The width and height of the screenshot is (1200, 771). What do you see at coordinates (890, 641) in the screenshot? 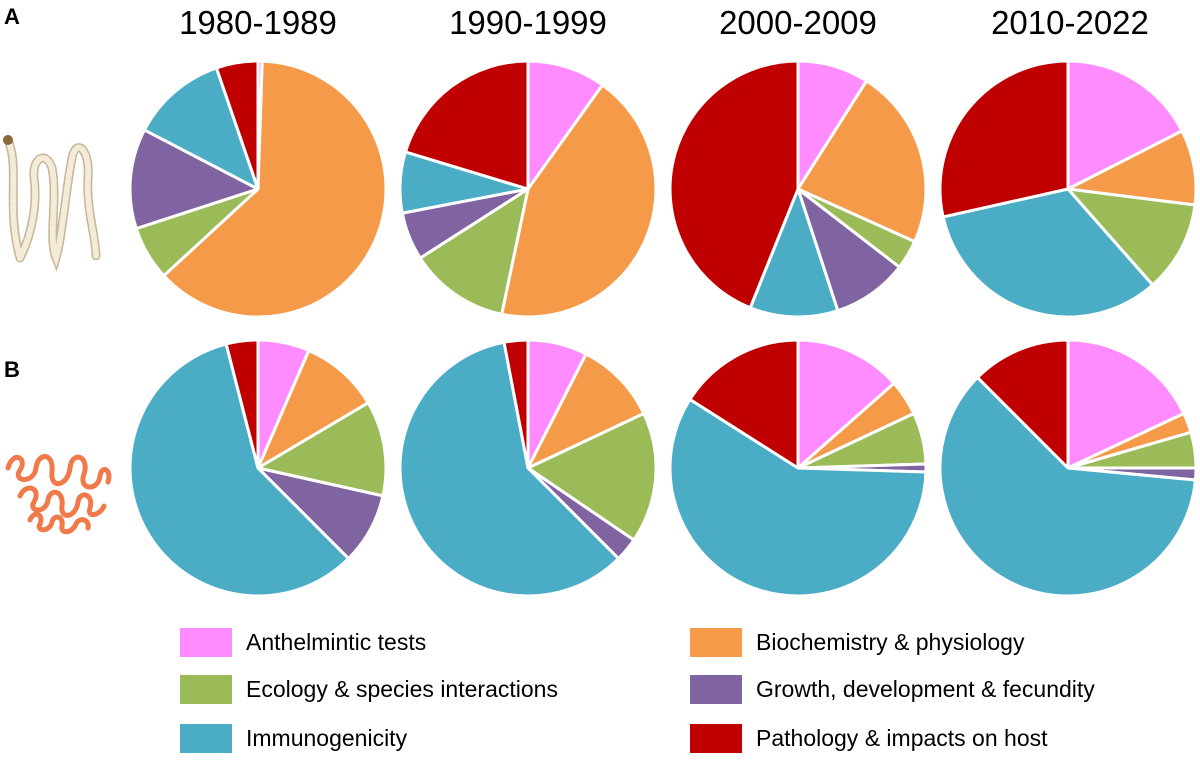
I see `legend-label: Biochemistry & physiology` at bounding box center [890, 641].